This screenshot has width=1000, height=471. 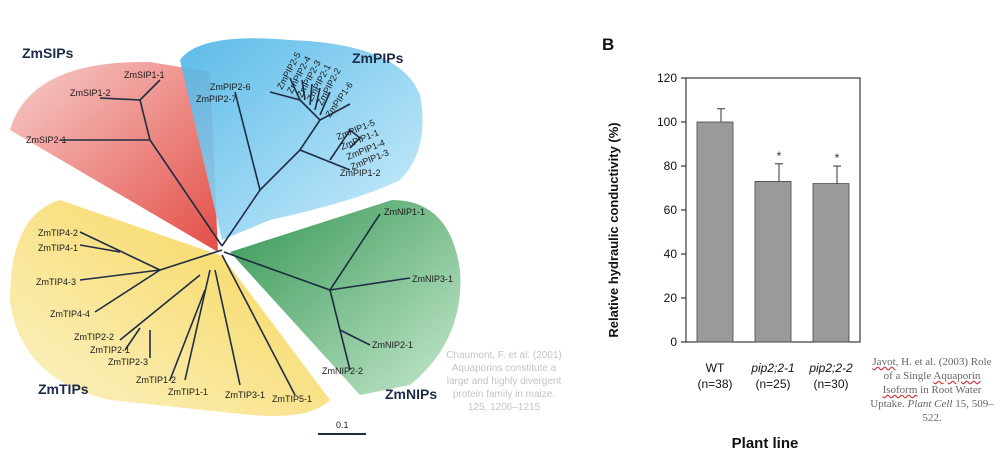 What do you see at coordinates (714, 384) in the screenshot?
I see `x-tick-sublabel: (n=38)` at bounding box center [714, 384].